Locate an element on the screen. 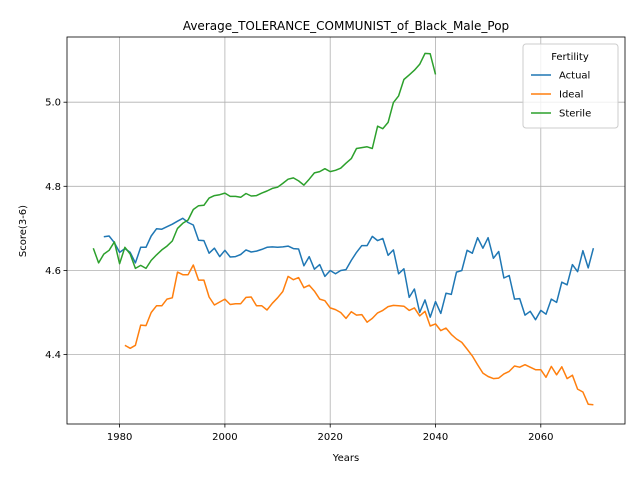 This screenshot has height=480, width=640. y-tick-label: 4.4 is located at coordinates (53, 355).